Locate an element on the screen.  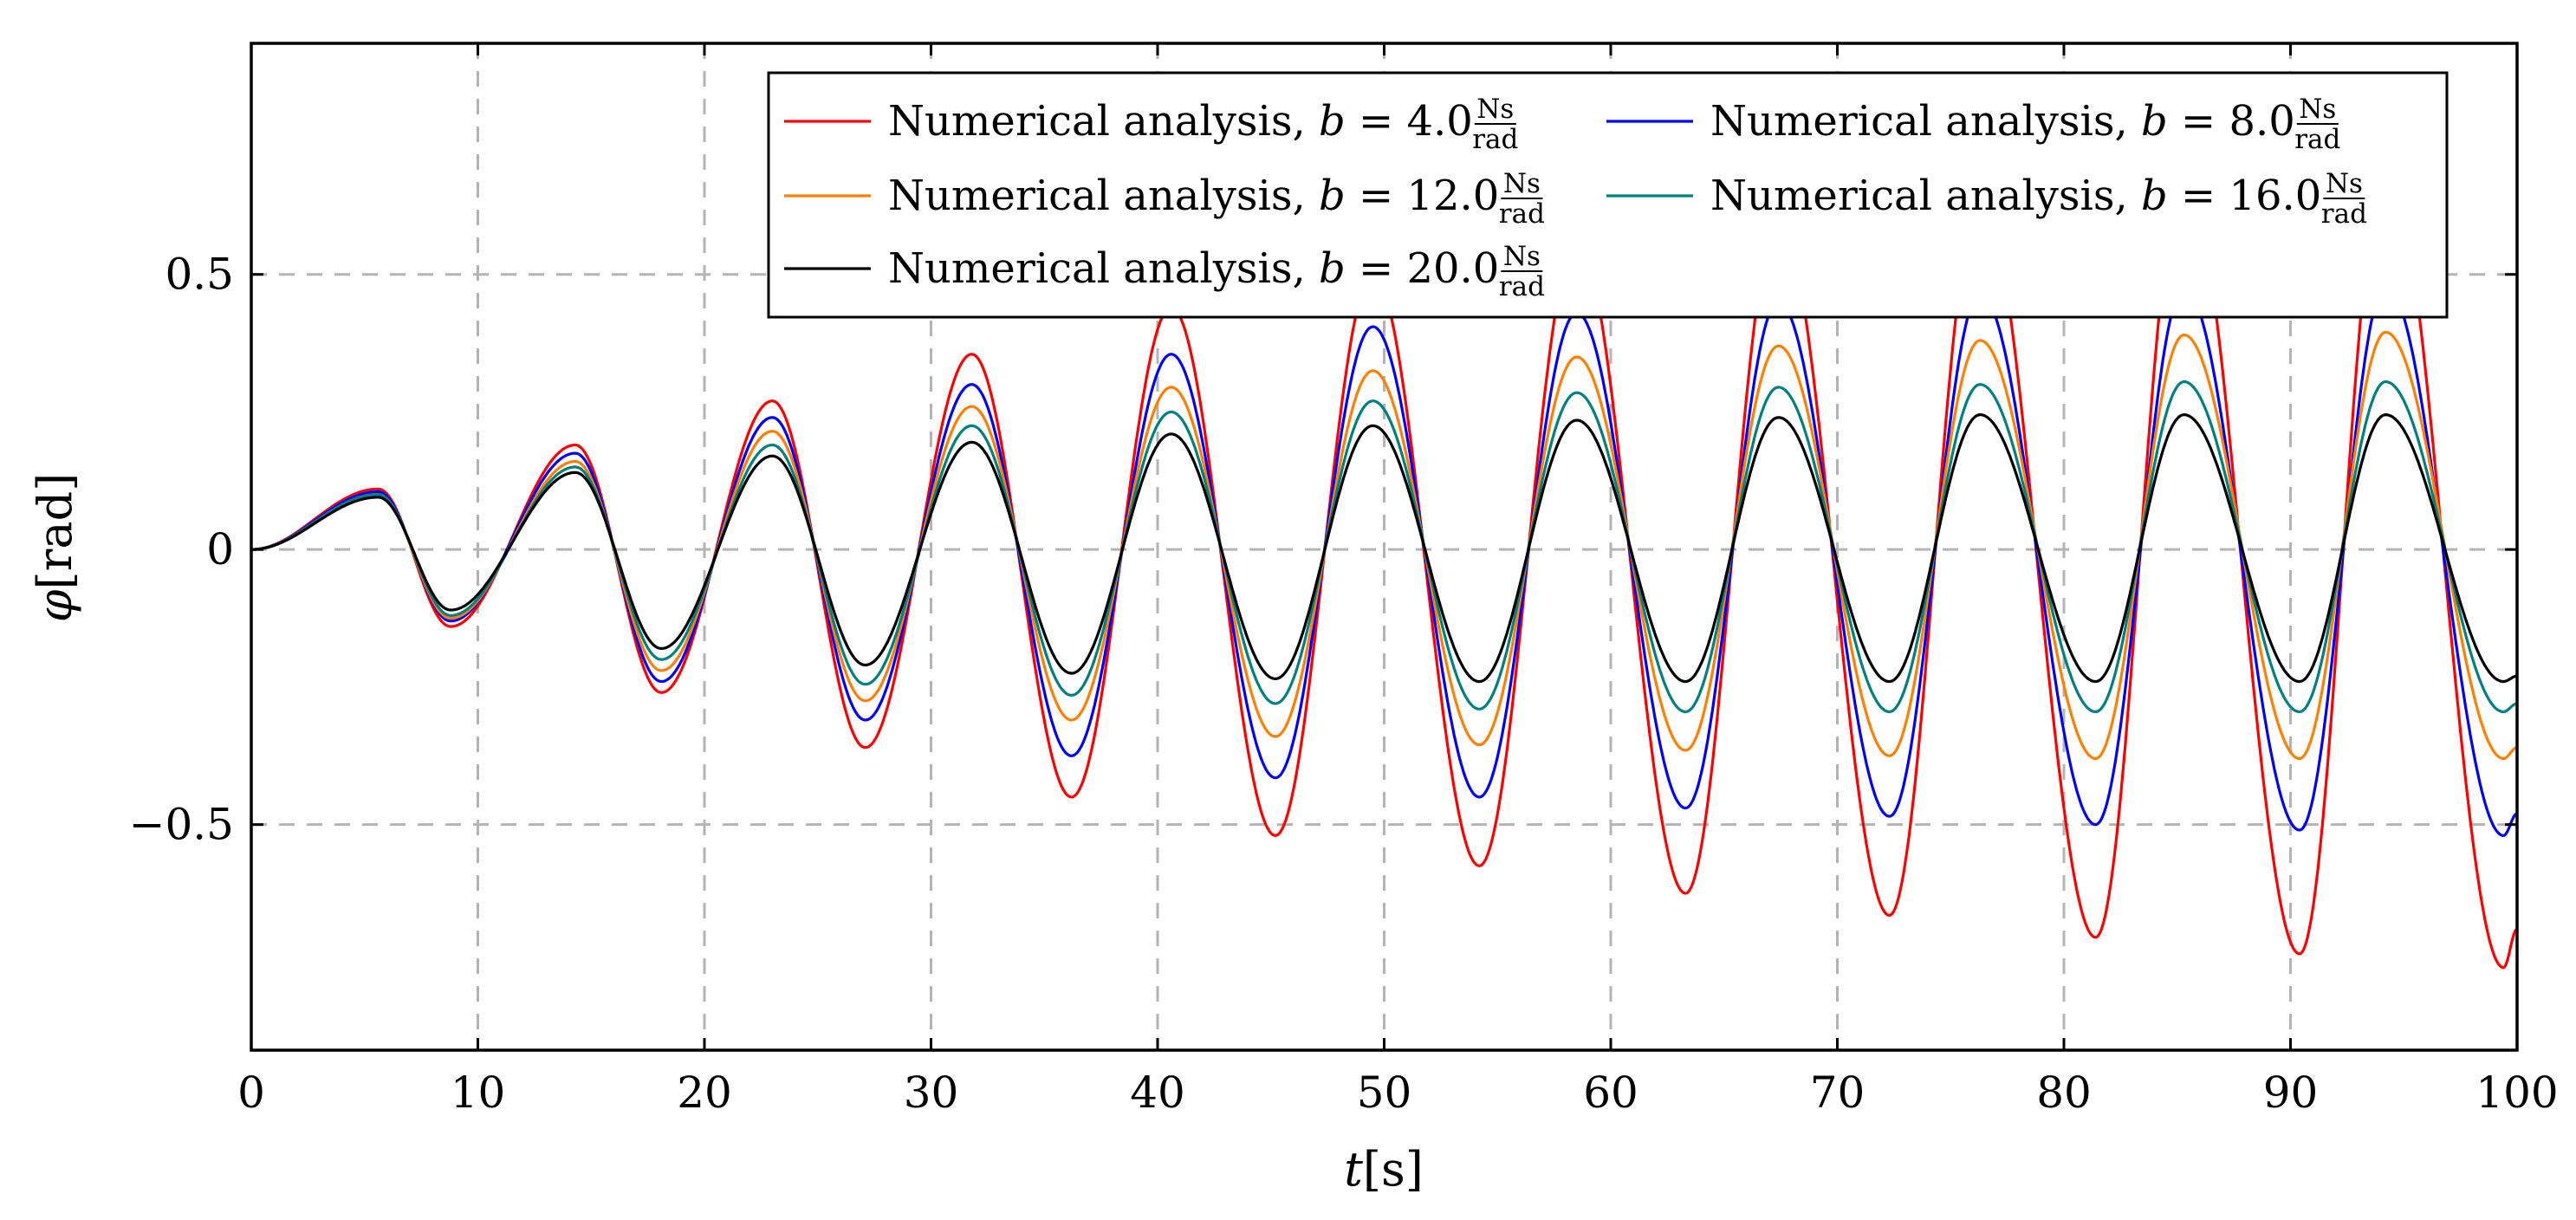
x-axis-label: t[s] is located at coordinates (1384, 1169).